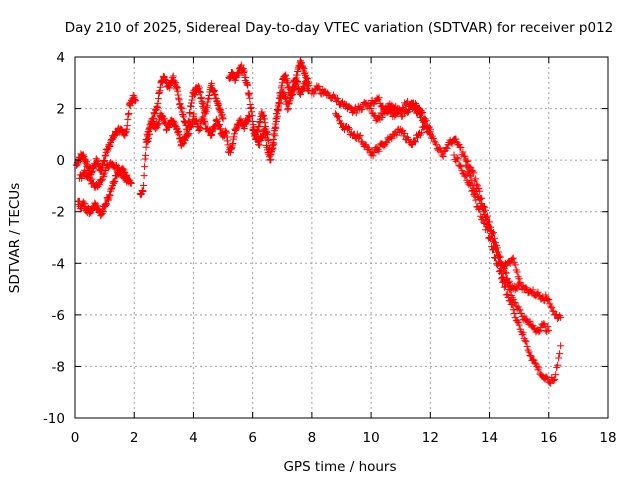 This screenshot has width=640, height=480. I want to click on x-tick-label: 0, so click(75, 438).